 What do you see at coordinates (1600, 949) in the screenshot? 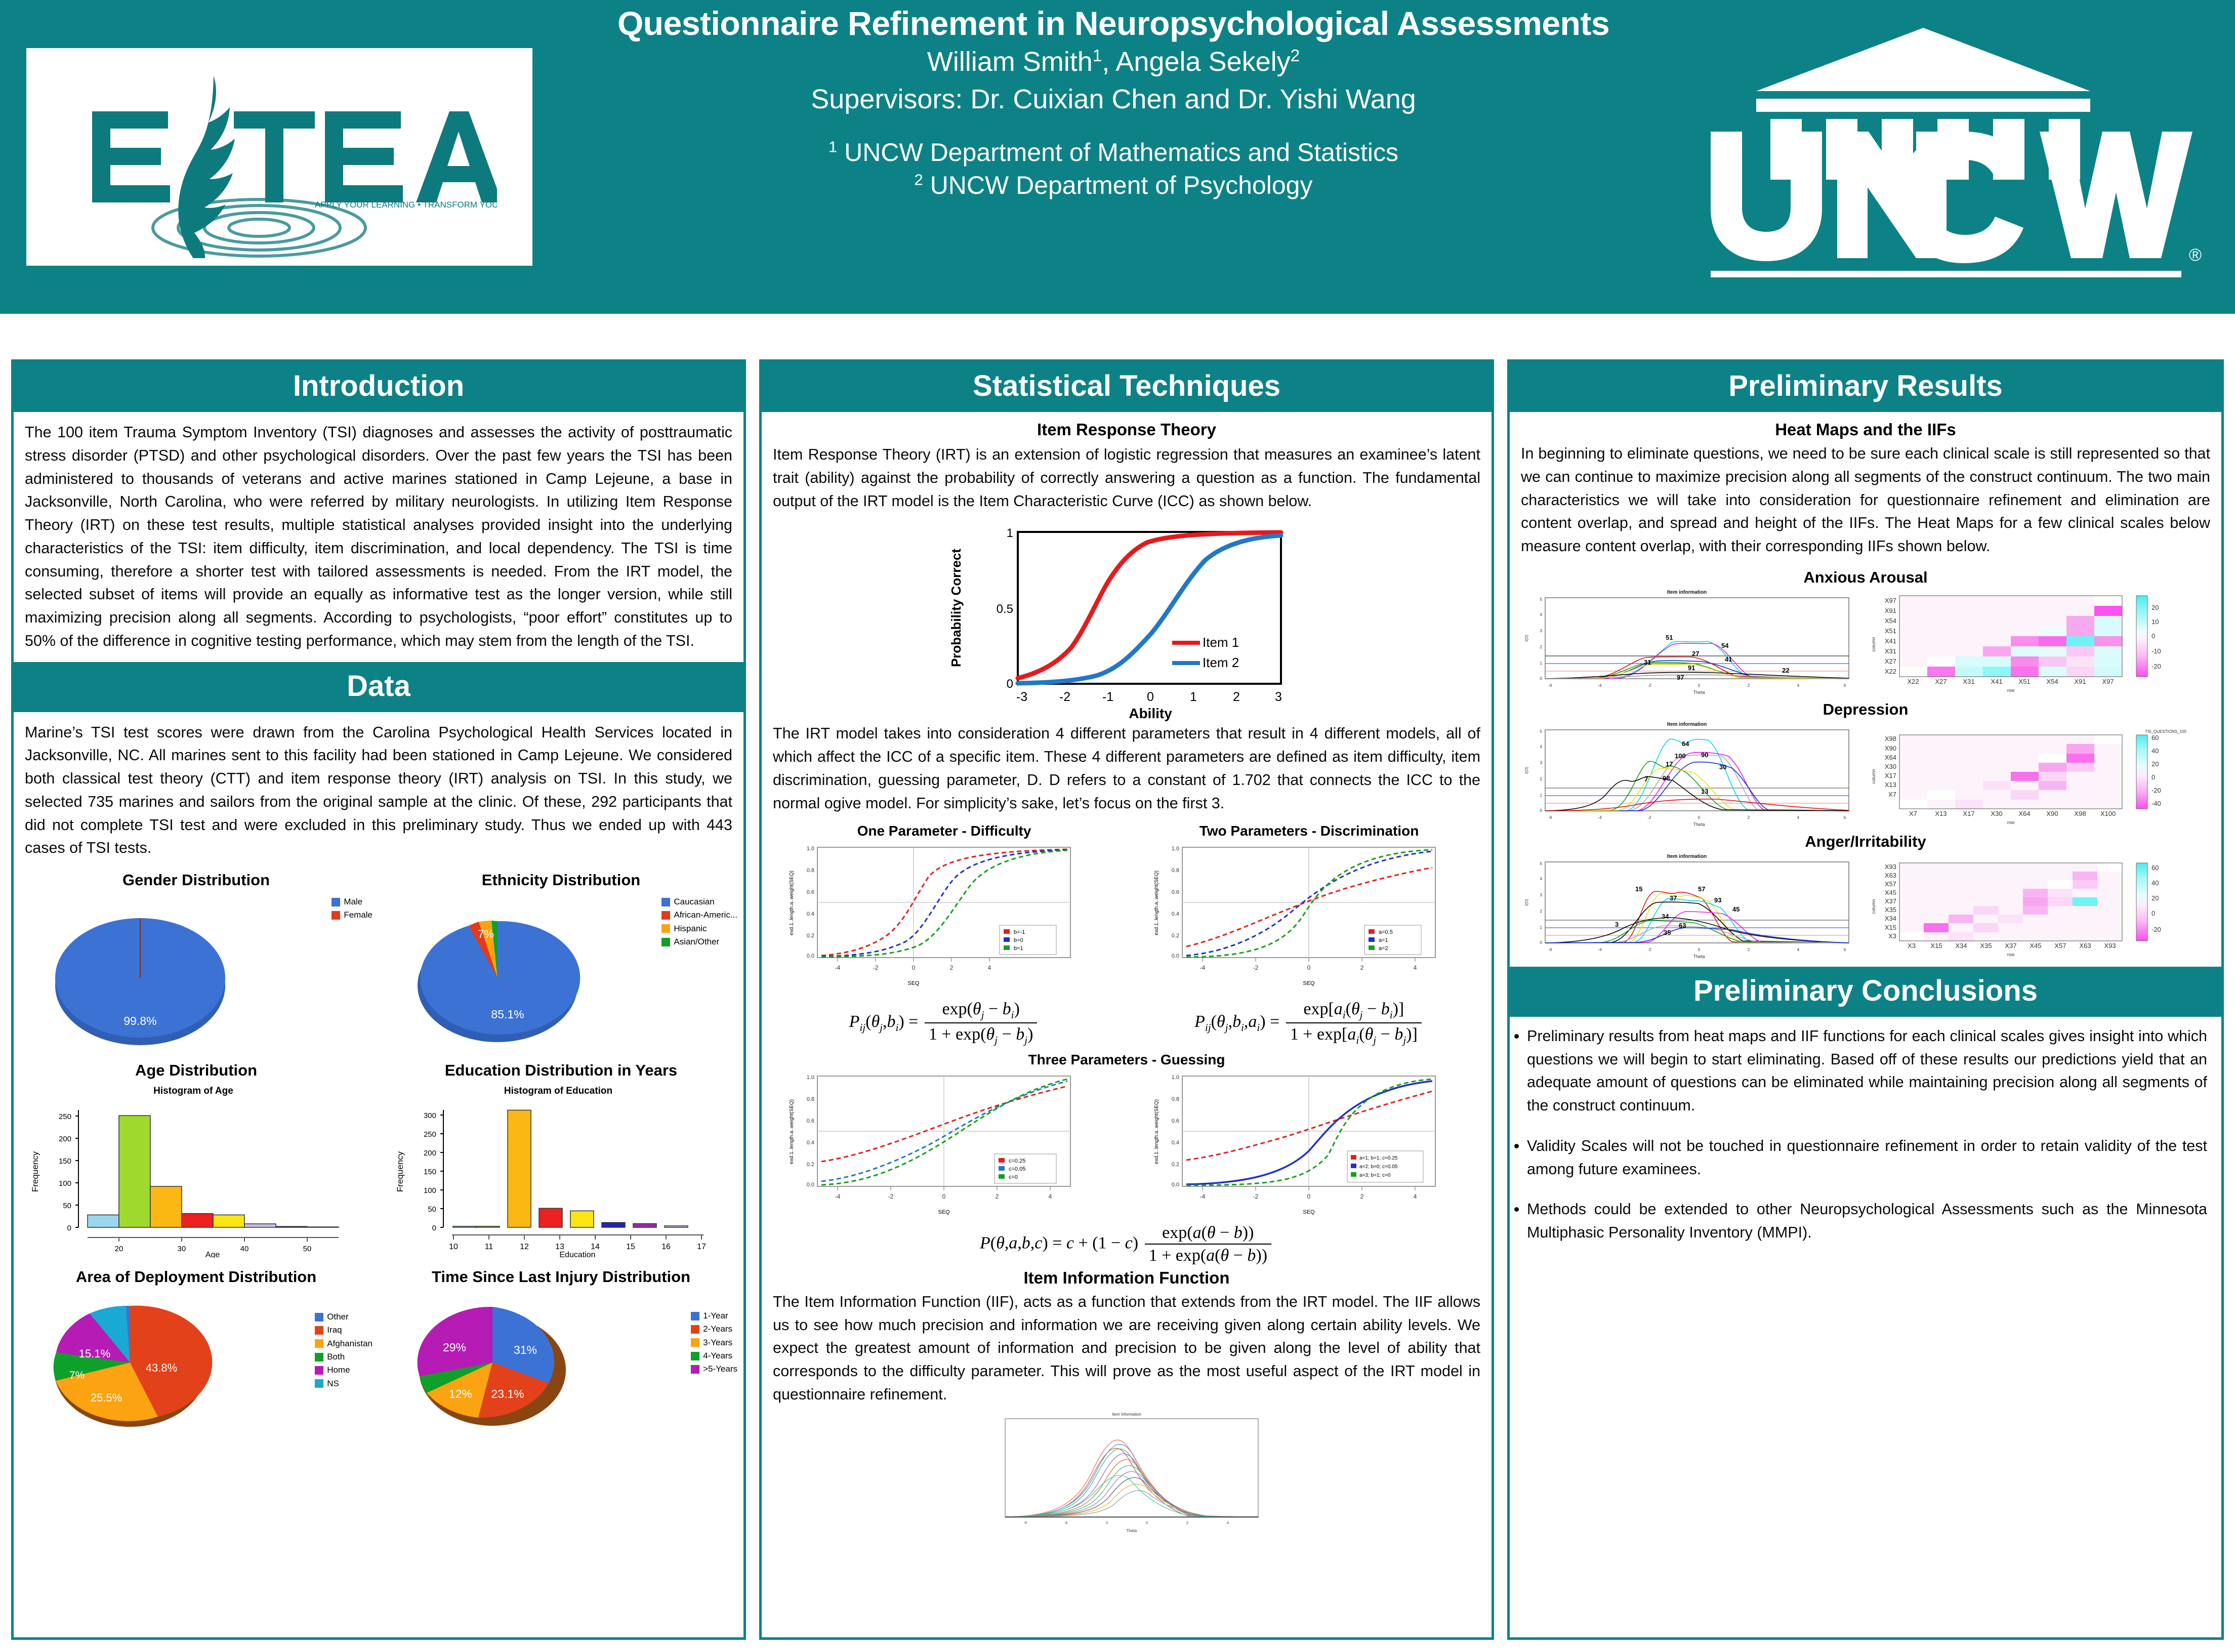
I see `iif-ang-xtick-1: -4` at bounding box center [1600, 949].